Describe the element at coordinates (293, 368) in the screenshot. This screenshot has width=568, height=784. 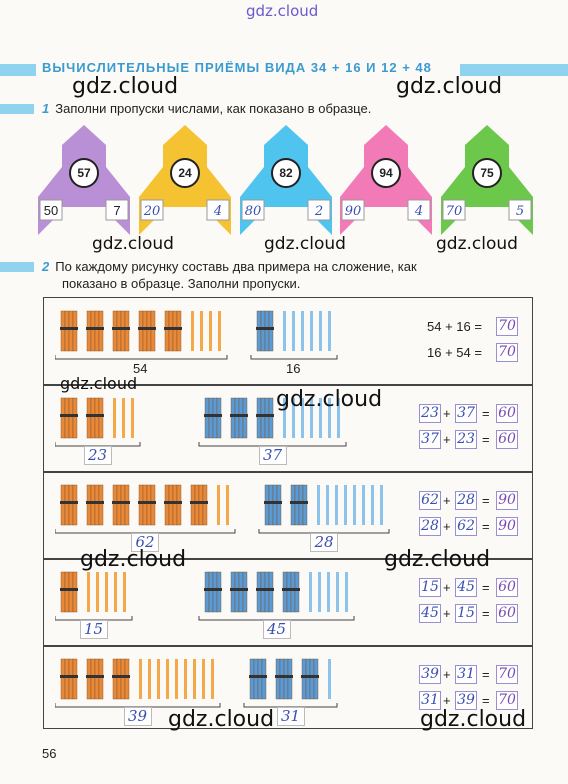
I see `group-b-label: 16` at that location.